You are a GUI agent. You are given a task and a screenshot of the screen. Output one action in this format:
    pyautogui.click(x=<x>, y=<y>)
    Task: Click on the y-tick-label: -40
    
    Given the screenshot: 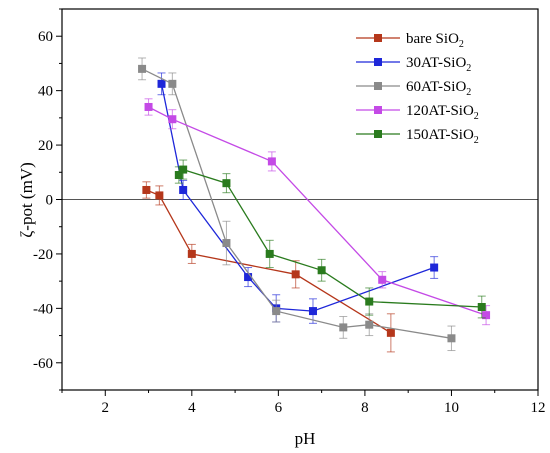 What is the action you would take?
    pyautogui.click(x=43, y=309)
    